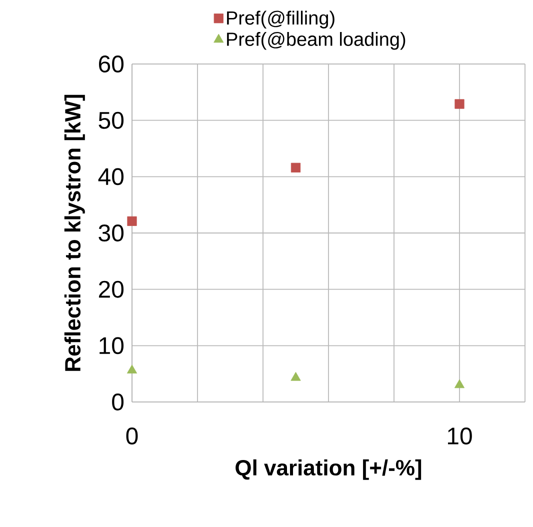 The image size is (533, 527). Describe the element at coordinates (111, 233) in the screenshot. I see `y-tick-label: 30` at that location.